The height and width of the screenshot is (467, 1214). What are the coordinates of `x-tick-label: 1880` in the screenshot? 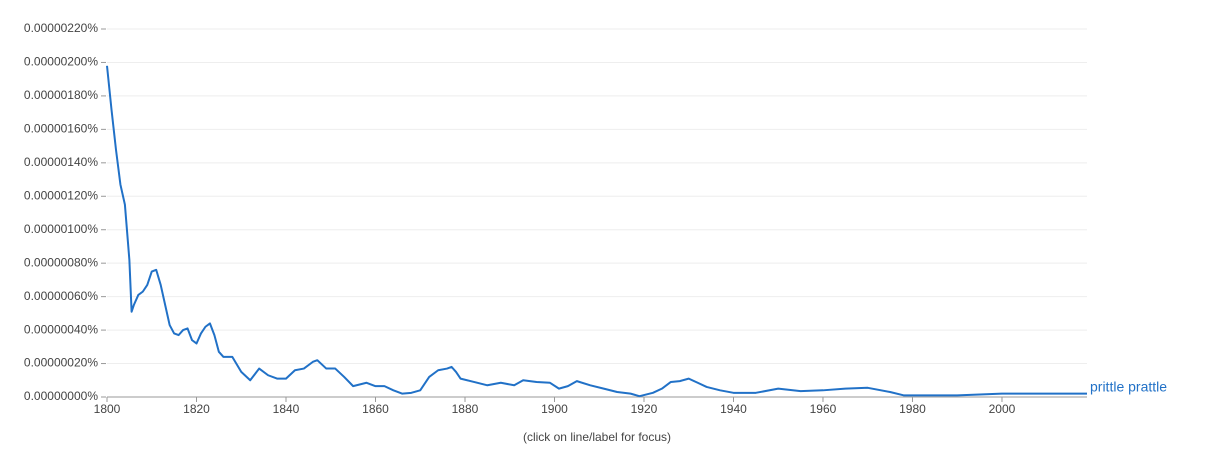 It's located at (465, 409).